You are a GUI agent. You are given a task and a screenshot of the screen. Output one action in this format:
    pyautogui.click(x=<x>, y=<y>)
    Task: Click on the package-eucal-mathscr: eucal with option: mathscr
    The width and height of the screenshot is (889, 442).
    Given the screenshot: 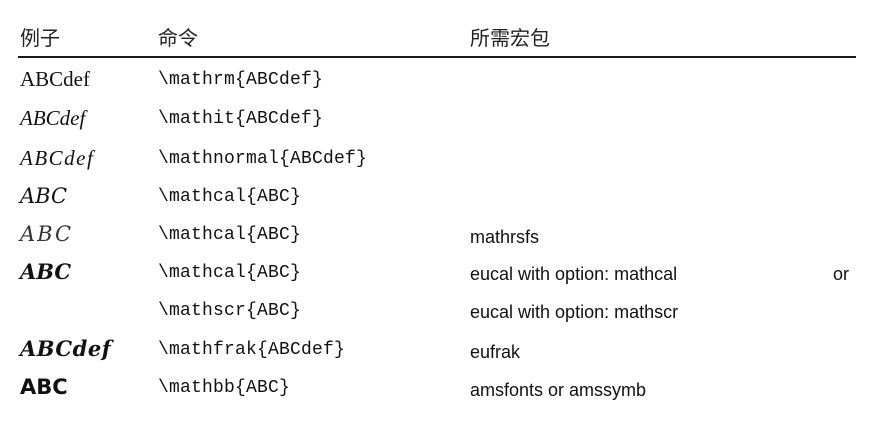 What is the action you would take?
    pyautogui.click(x=574, y=312)
    